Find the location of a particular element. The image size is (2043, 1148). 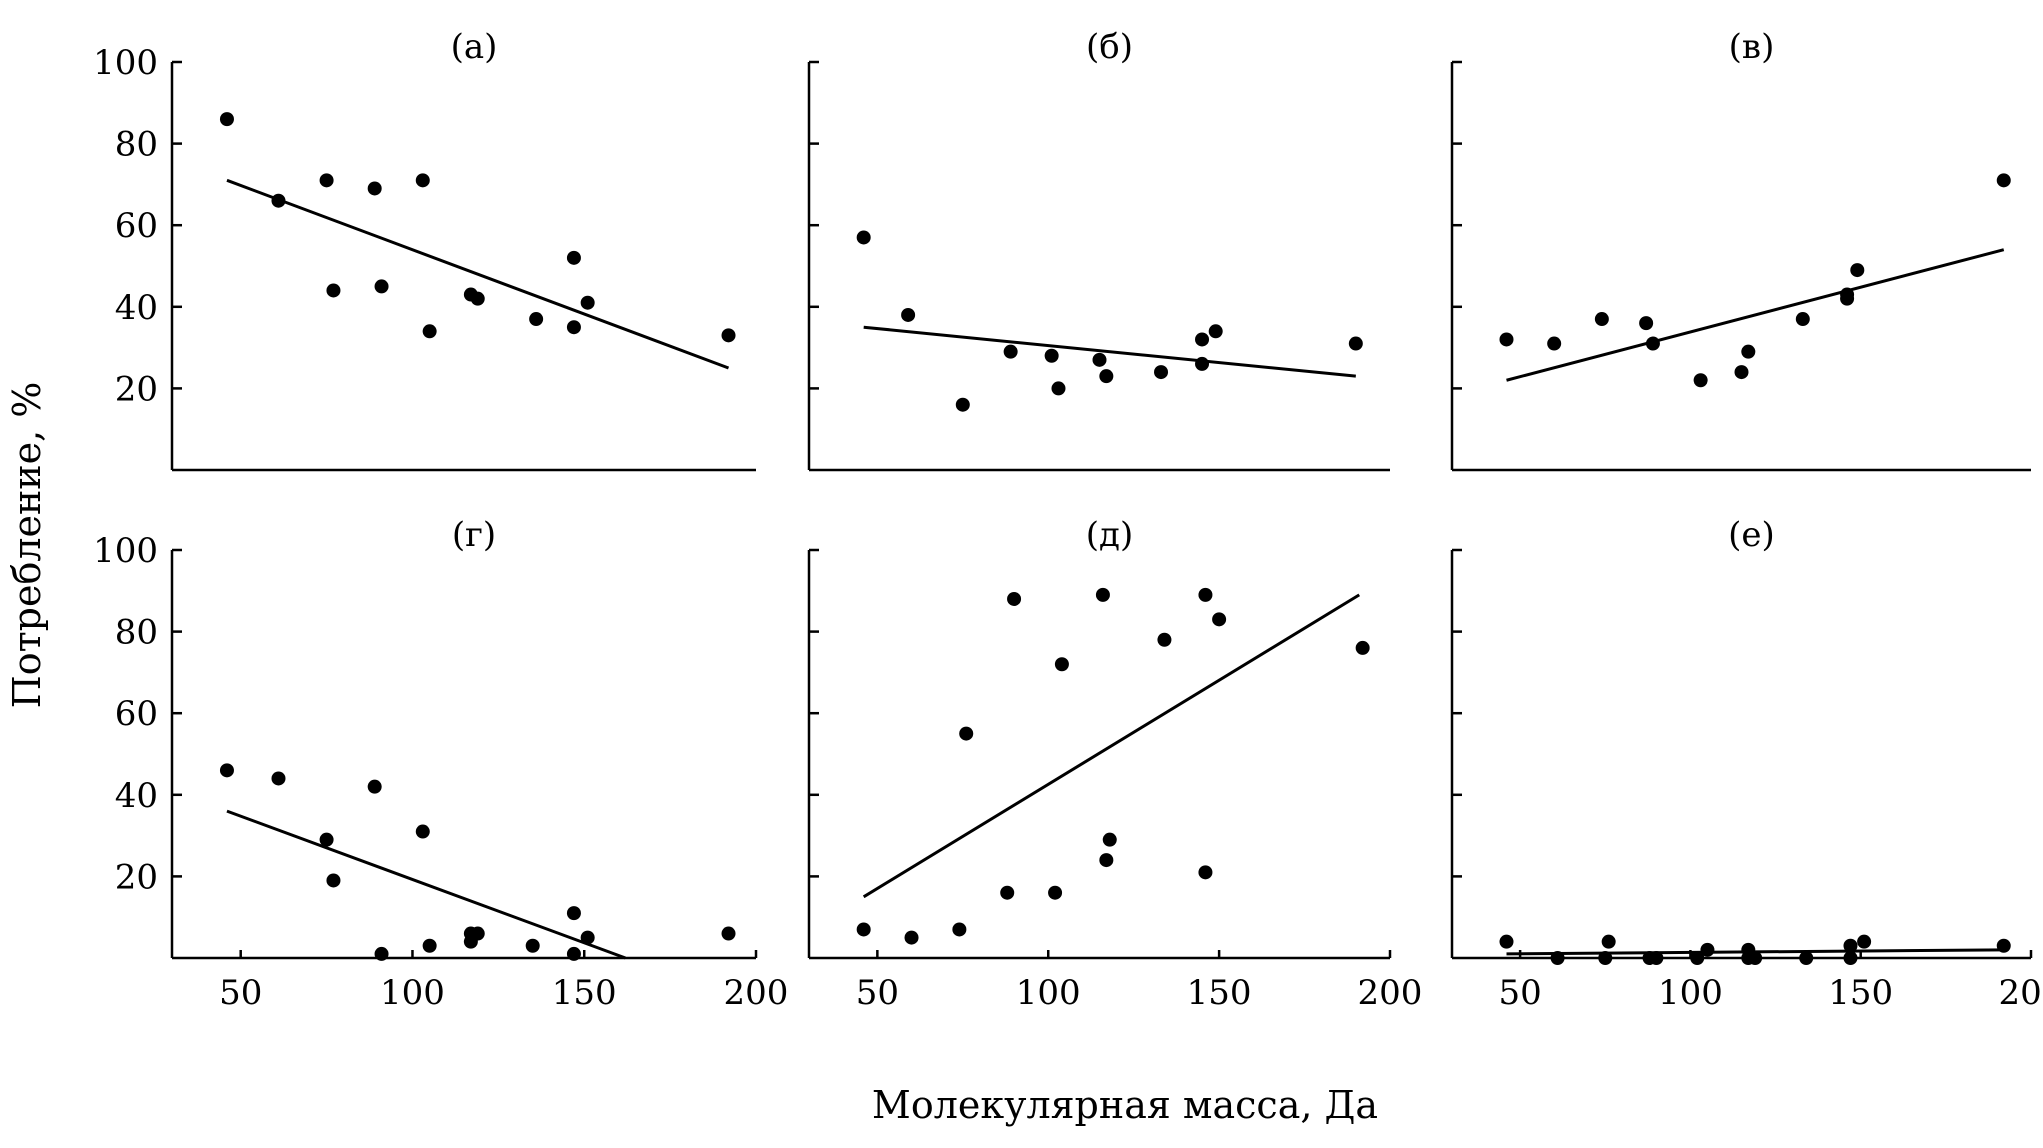

panel-label: (г) is located at coordinates (474, 535).